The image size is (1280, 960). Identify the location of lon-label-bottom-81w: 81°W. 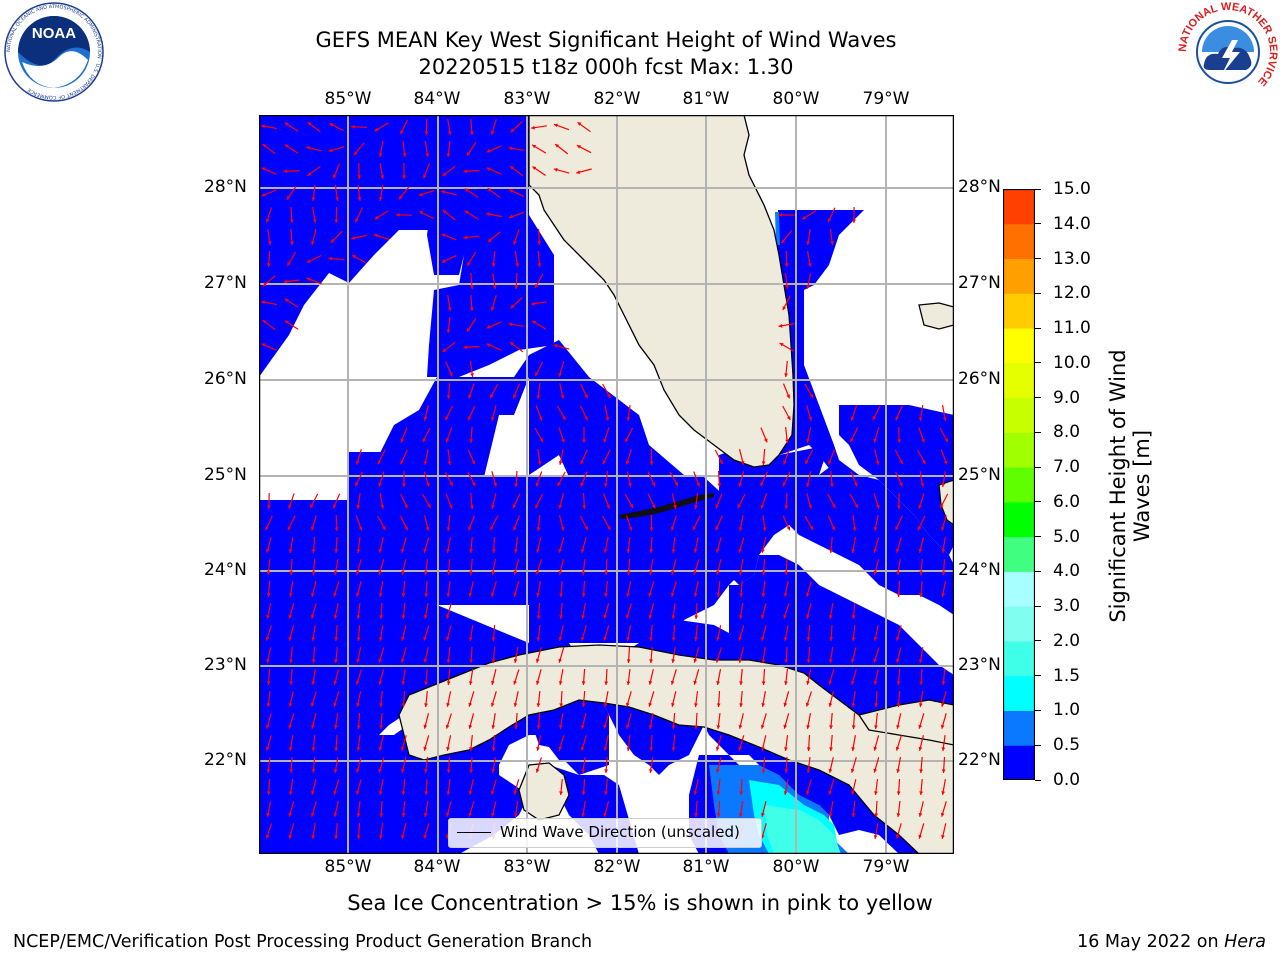
(706, 867).